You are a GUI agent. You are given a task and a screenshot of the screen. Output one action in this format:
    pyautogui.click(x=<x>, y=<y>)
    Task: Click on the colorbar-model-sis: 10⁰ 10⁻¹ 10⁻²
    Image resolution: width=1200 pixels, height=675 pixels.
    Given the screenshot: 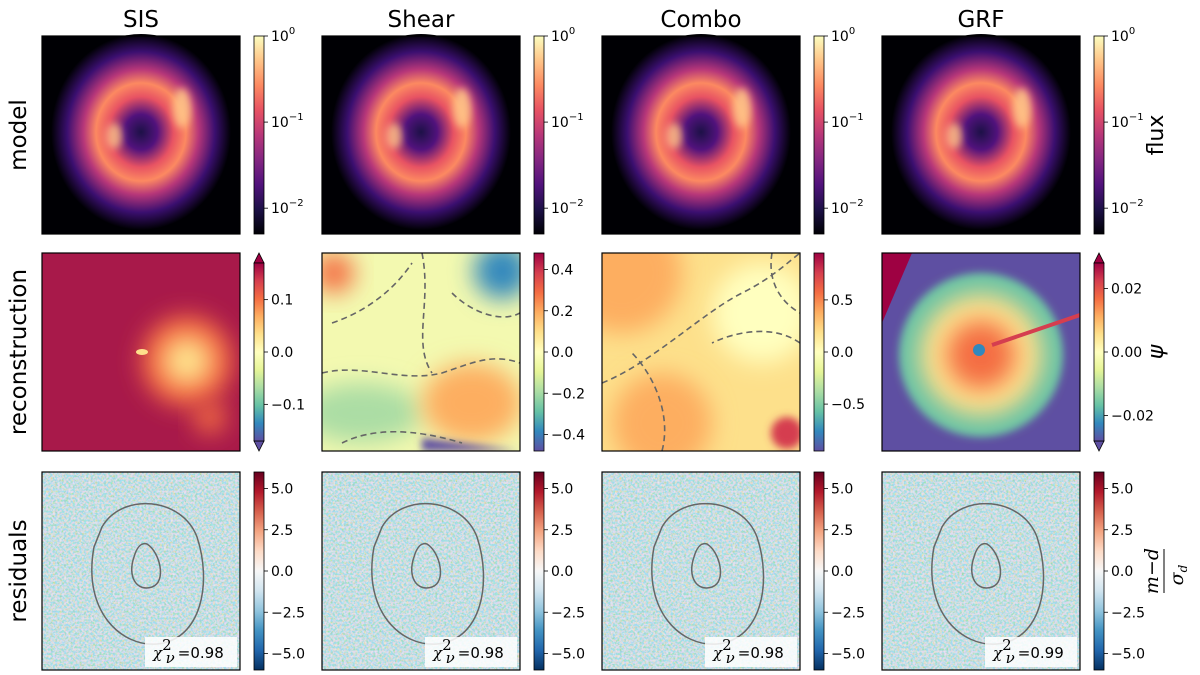 What is the action you would take?
    pyautogui.click(x=278, y=130)
    